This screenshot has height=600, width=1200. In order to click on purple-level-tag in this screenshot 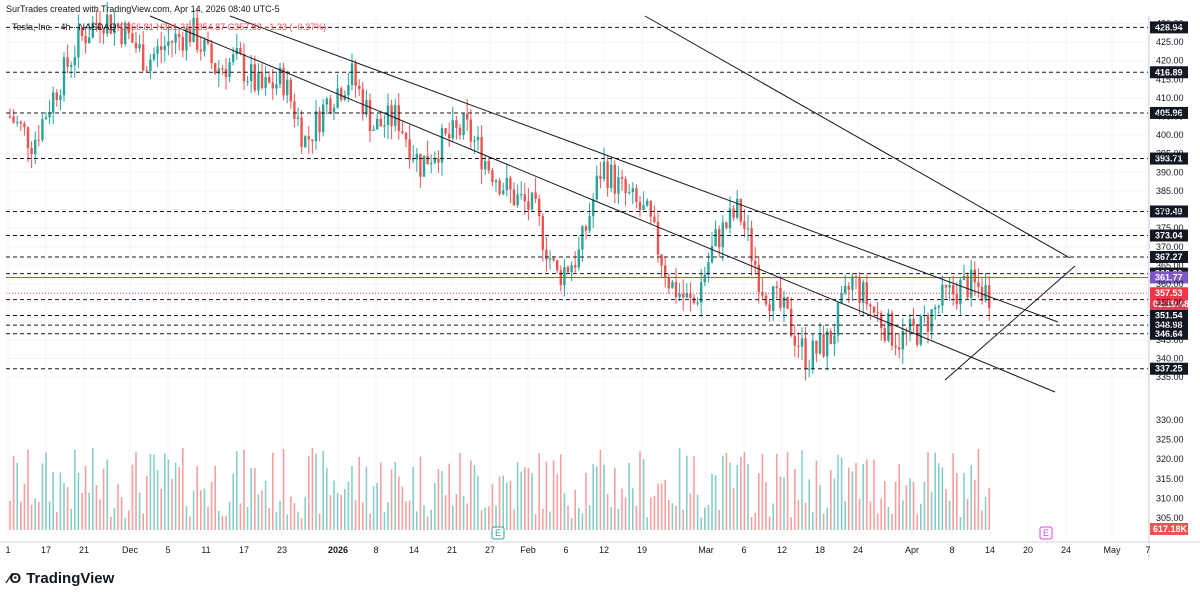, I will do `click(1169, 277)`.